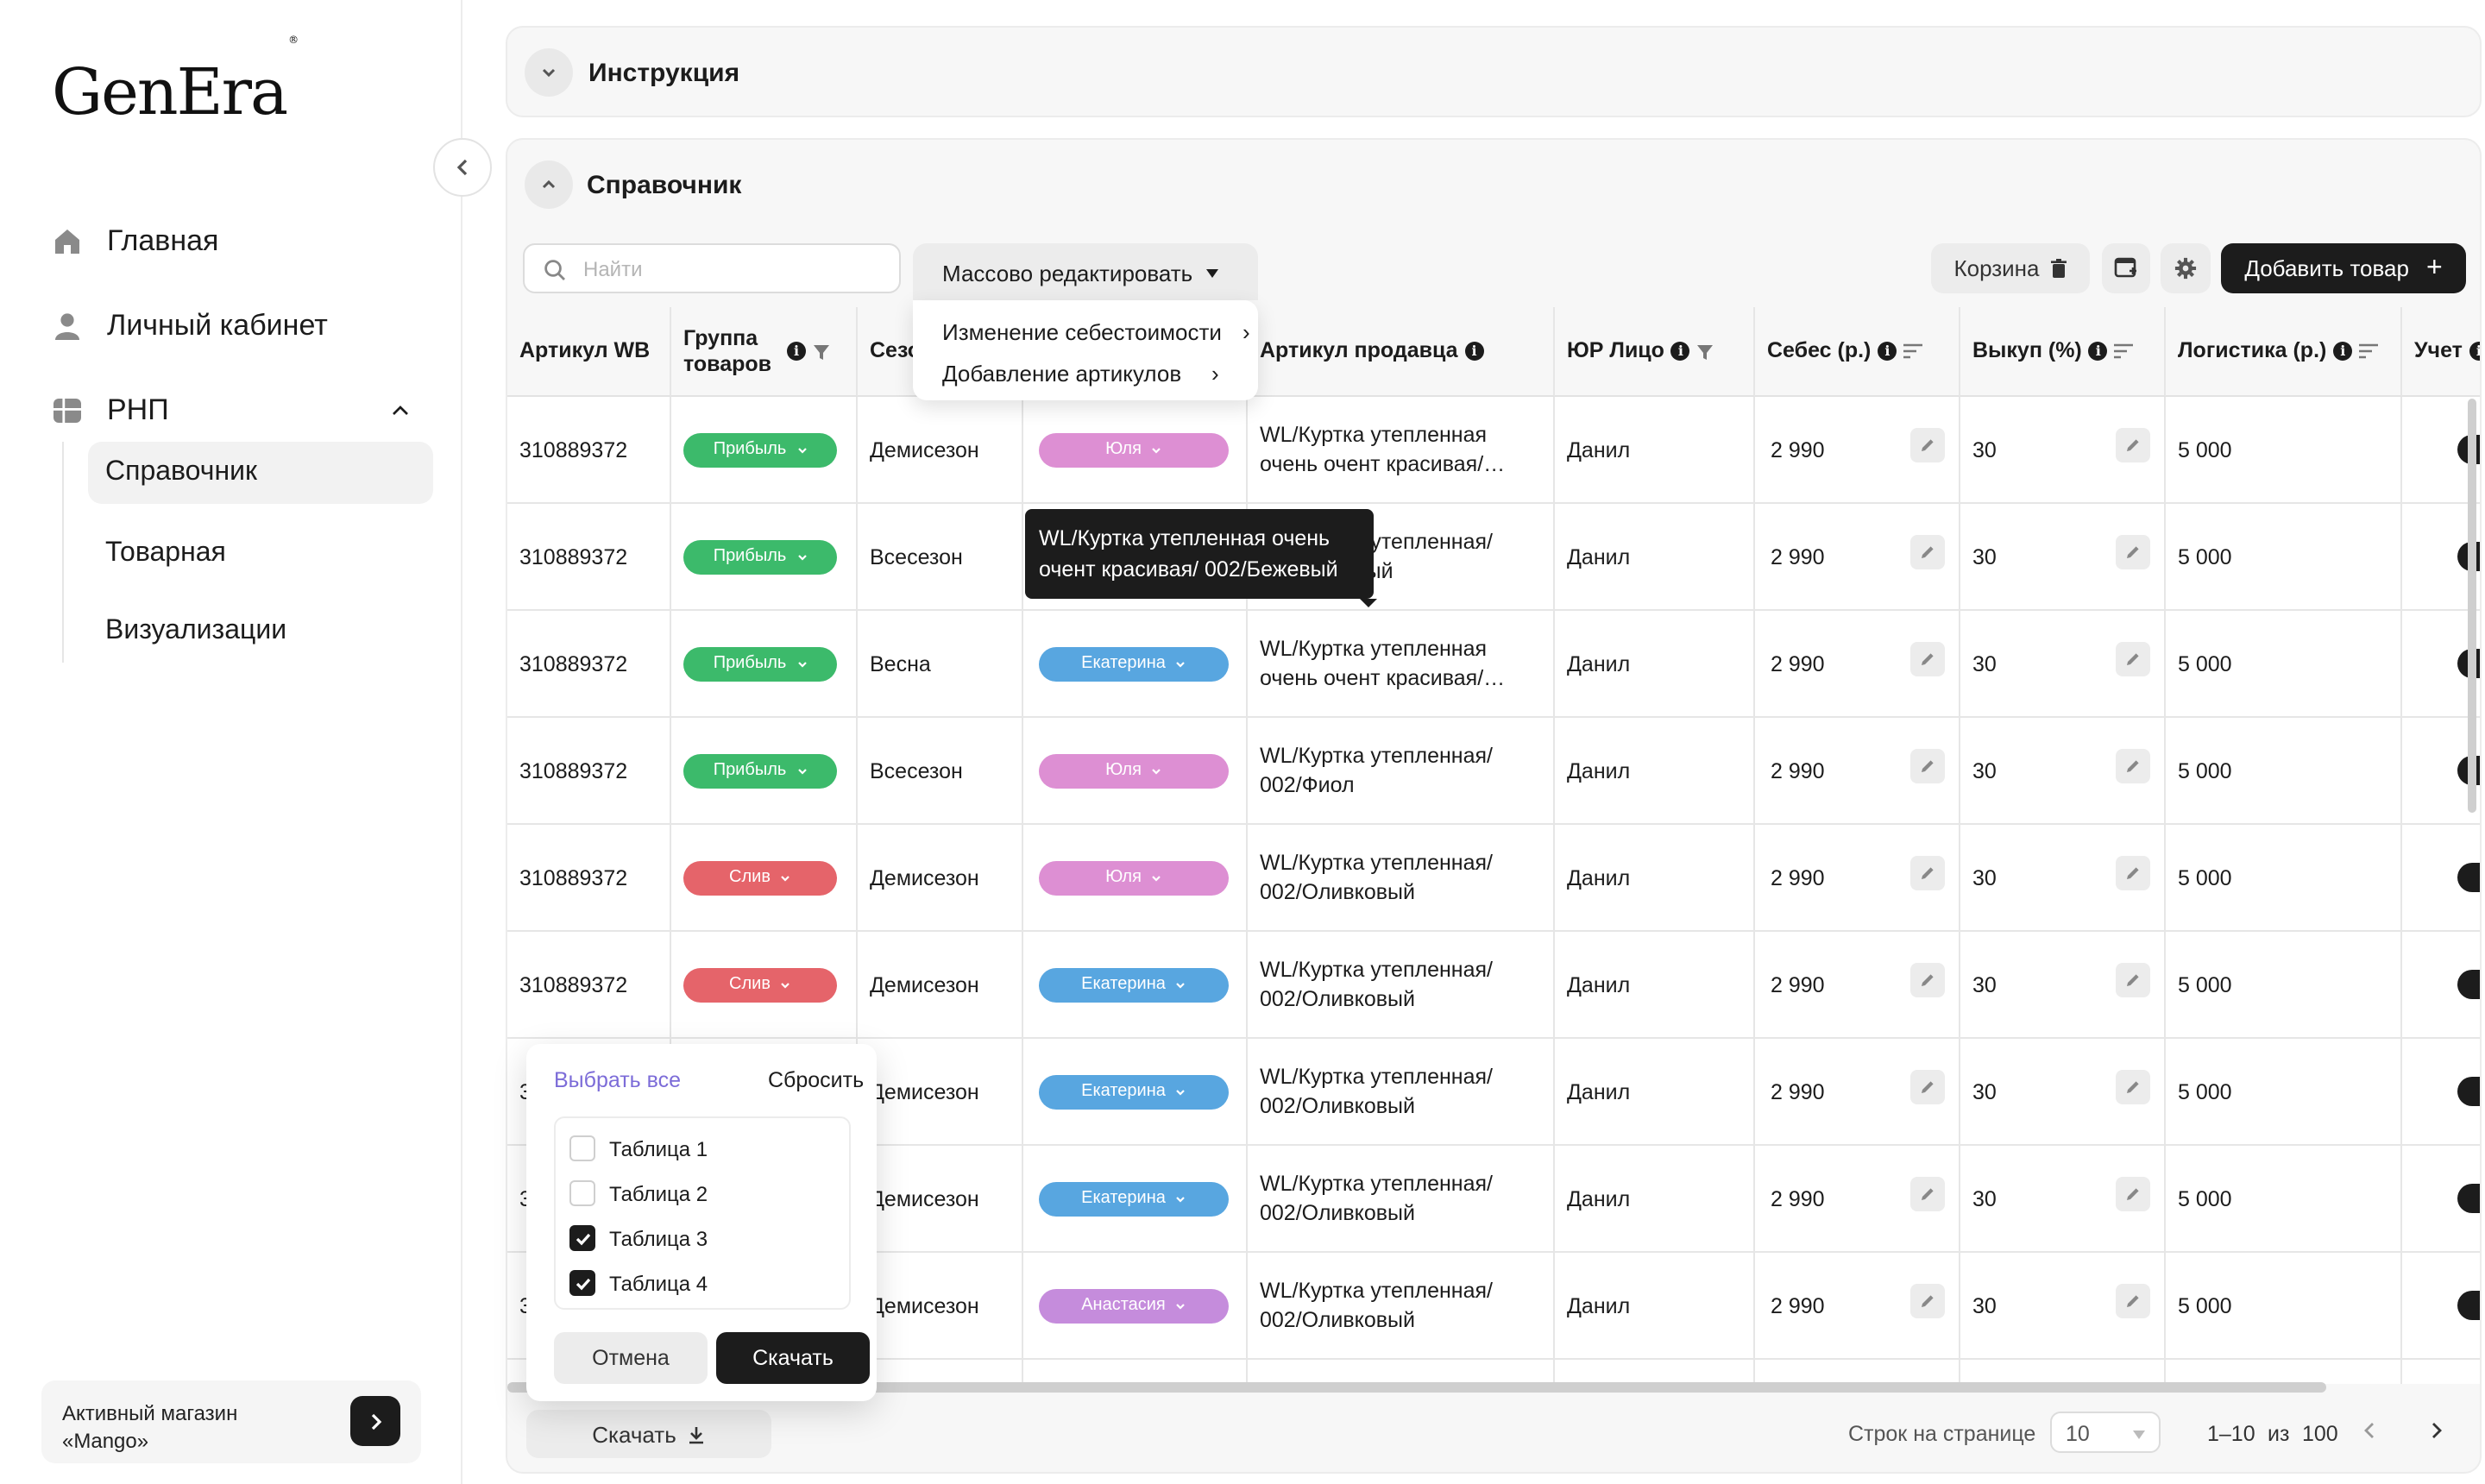 Image resolution: width=2485 pixels, height=1484 pixels. Describe the element at coordinates (190, 326) in the screenshot. I see `sidebar-item-account: Личный кабинет` at that location.